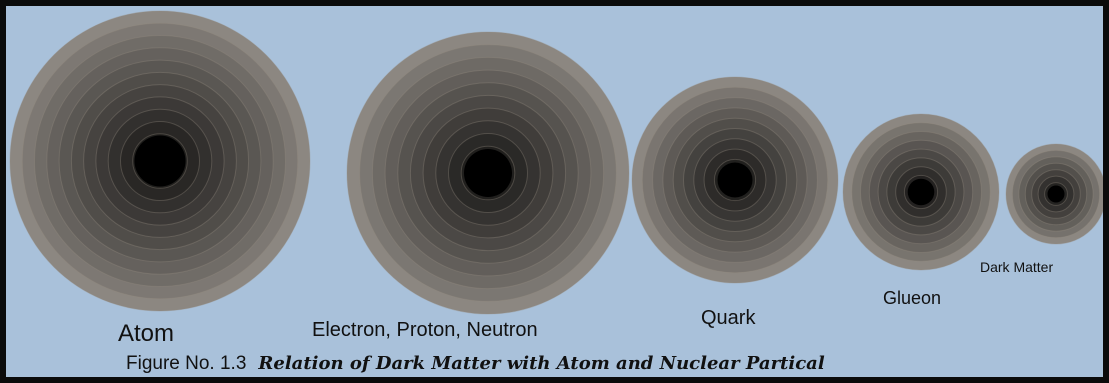  I want to click on atom-label: Atom, so click(146, 333).